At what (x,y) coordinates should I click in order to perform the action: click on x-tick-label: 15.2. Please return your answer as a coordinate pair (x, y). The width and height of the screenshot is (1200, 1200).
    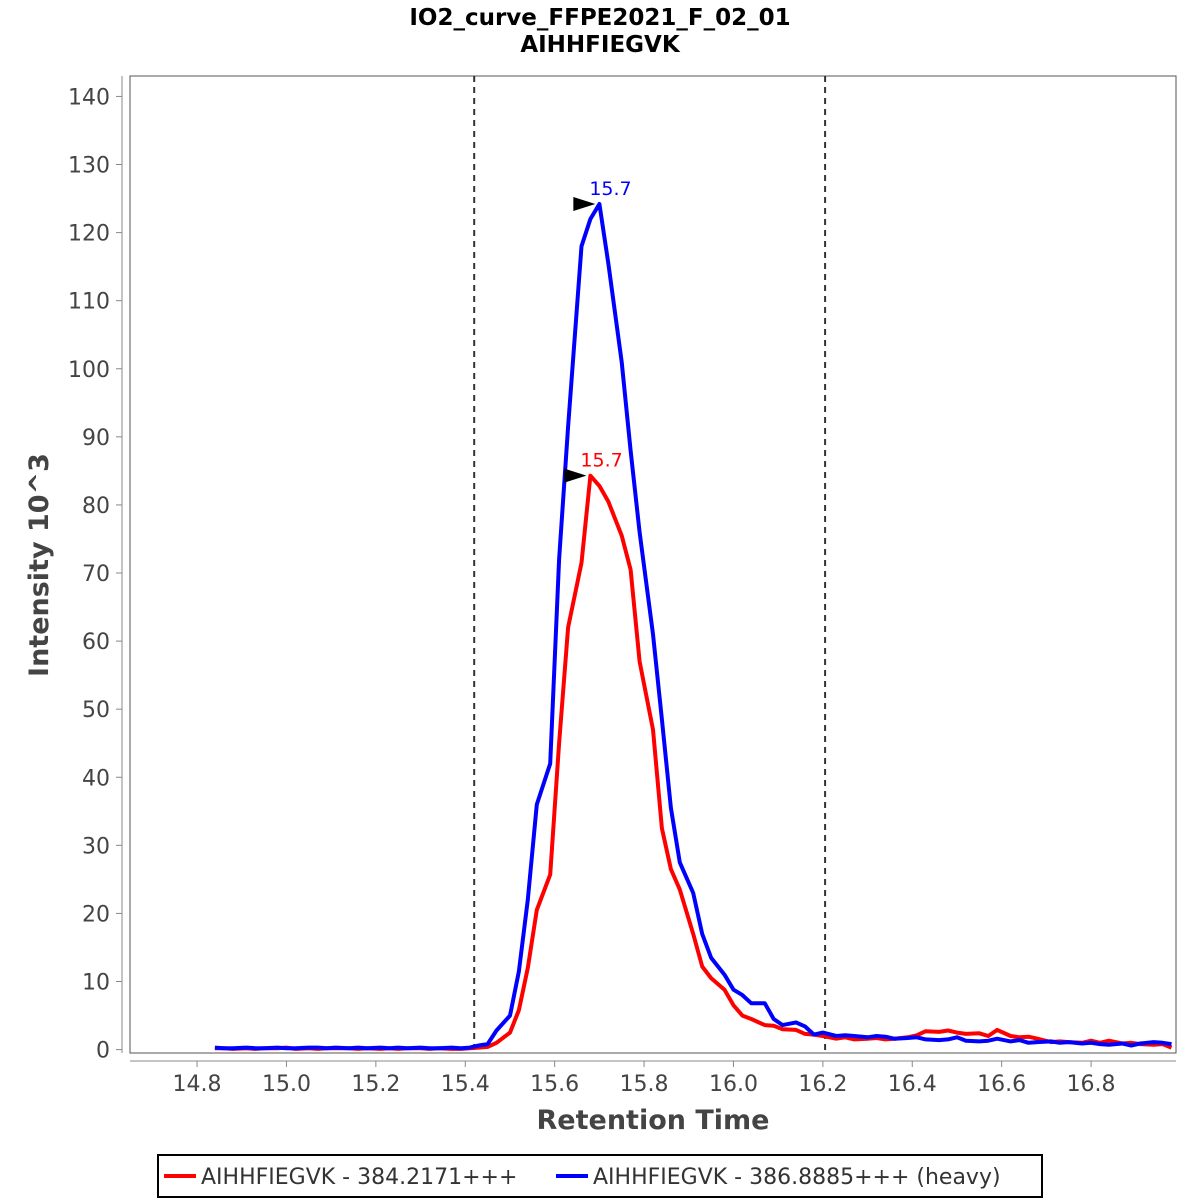
    Looking at the image, I should click on (375, 1084).